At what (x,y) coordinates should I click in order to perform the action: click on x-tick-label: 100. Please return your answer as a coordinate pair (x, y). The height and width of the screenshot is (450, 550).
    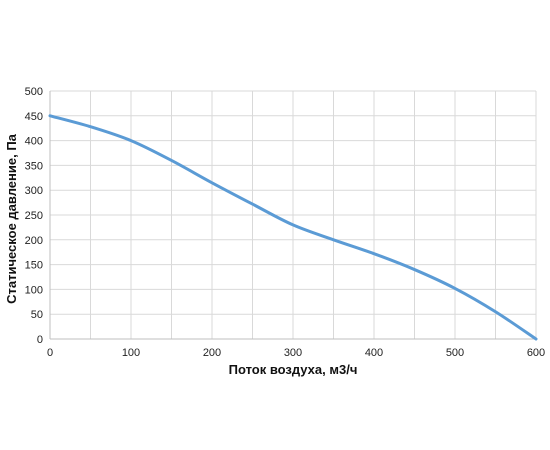
    Looking at the image, I should click on (131, 353).